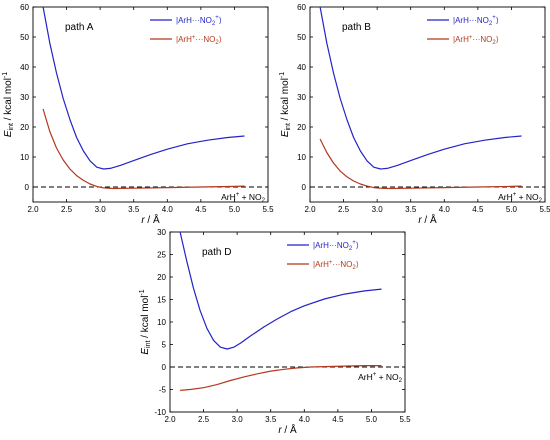 The width and height of the screenshot is (550, 440). I want to click on y-tick-label: -10, so click(160, 412).